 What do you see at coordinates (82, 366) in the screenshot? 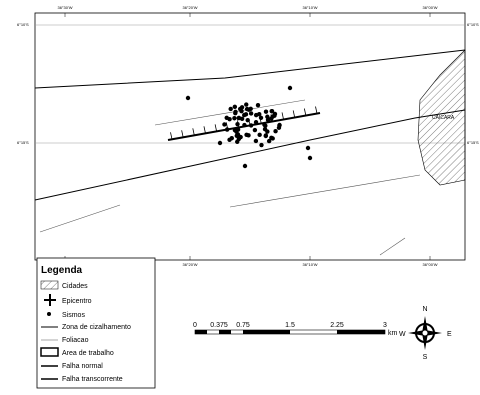
I see `legend-item: Falha normal` at bounding box center [82, 366].